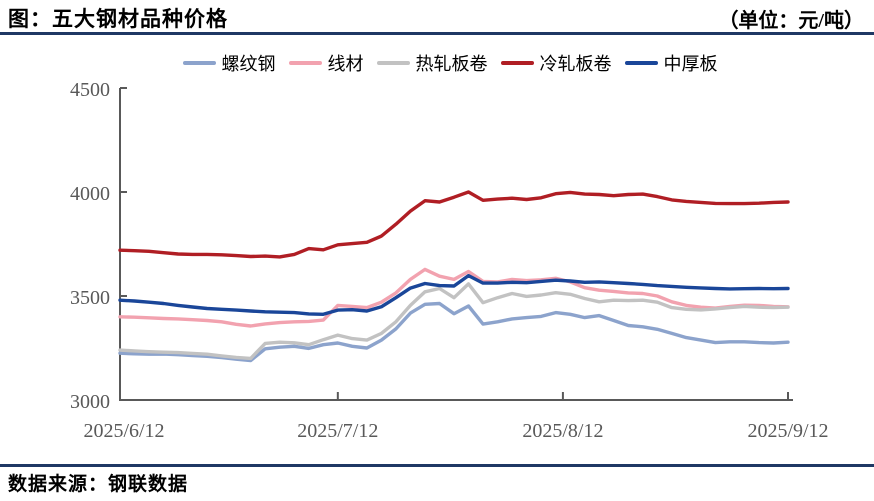  Describe the element at coordinates (787, 431) in the screenshot. I see `x-axis-label-2025/9/12: 2025/9/12` at that location.